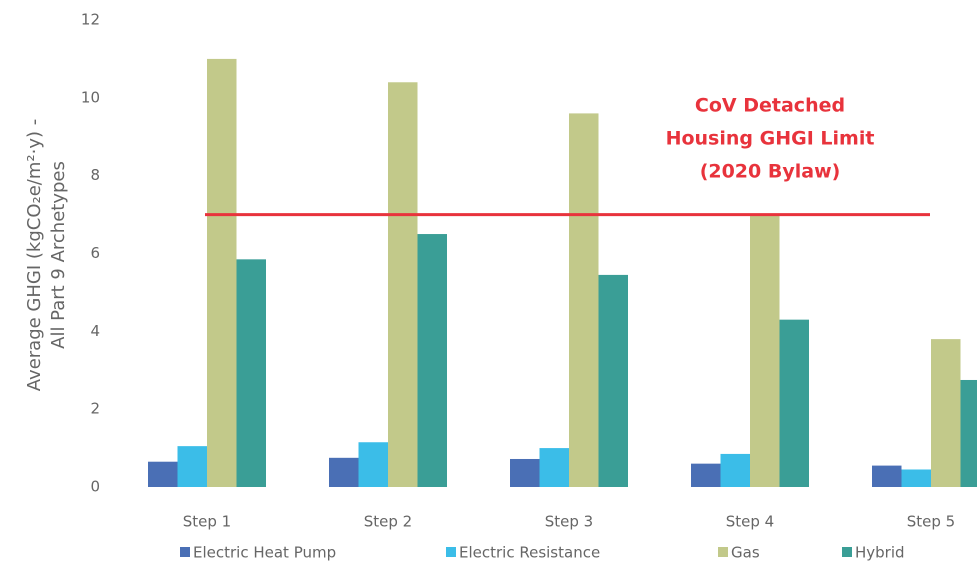  I want to click on y-tick-label: 0, so click(95, 487).